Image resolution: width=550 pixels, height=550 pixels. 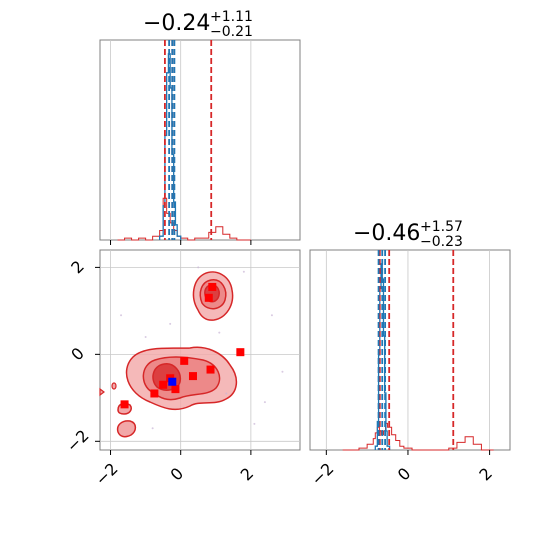 What do you see at coordinates (441, 227) in the screenshot?
I see `histogram-right-title-sup: +1.57` at bounding box center [441, 227].